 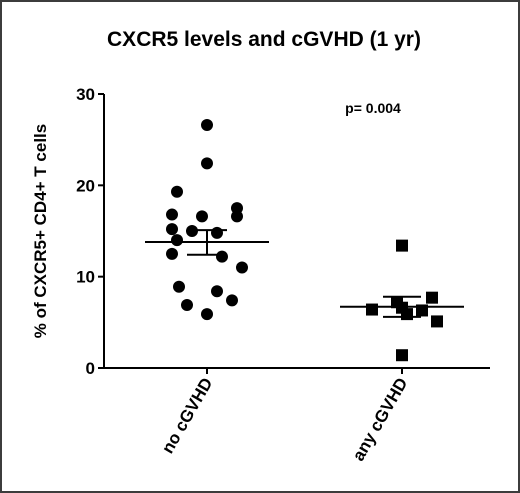 What do you see at coordinates (373, 108) in the screenshot?
I see `p-value-annotation: p= 0.004` at bounding box center [373, 108].